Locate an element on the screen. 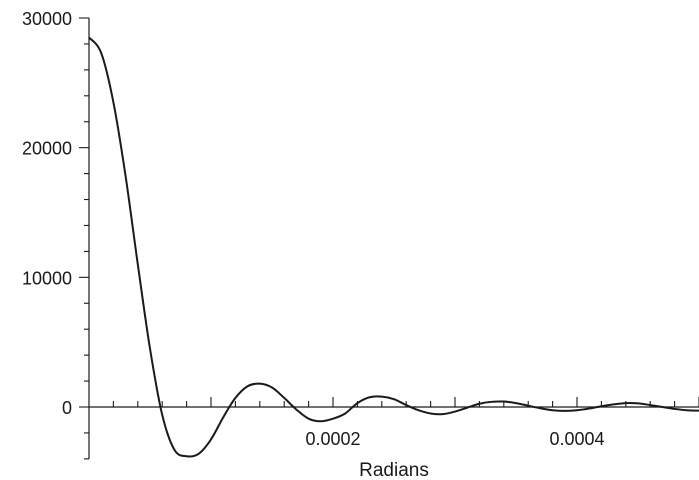 The width and height of the screenshot is (699, 480). x-tick-label: 0.0004 is located at coordinates (576, 439).